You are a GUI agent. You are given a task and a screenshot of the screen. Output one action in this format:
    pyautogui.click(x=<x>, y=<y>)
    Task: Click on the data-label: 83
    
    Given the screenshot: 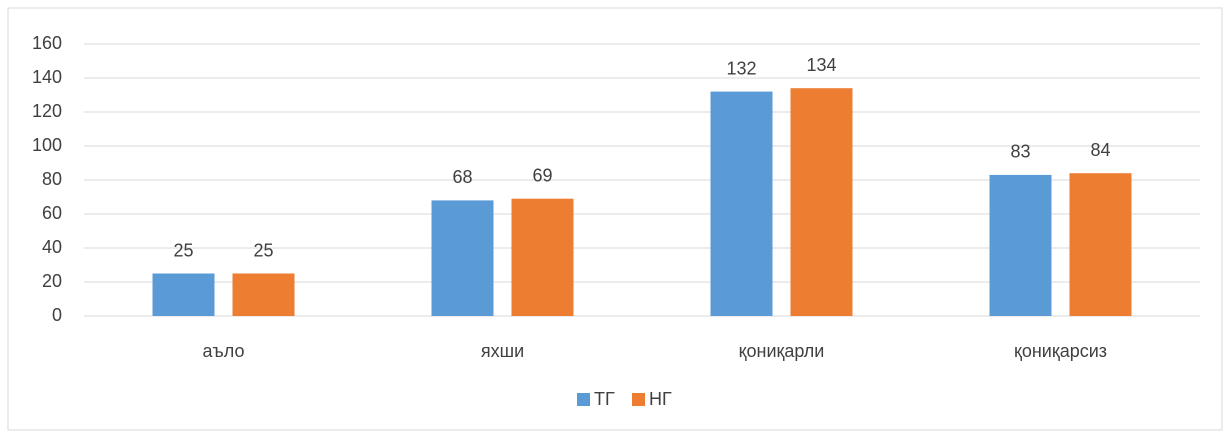 What is the action you would take?
    pyautogui.click(x=1020, y=152)
    